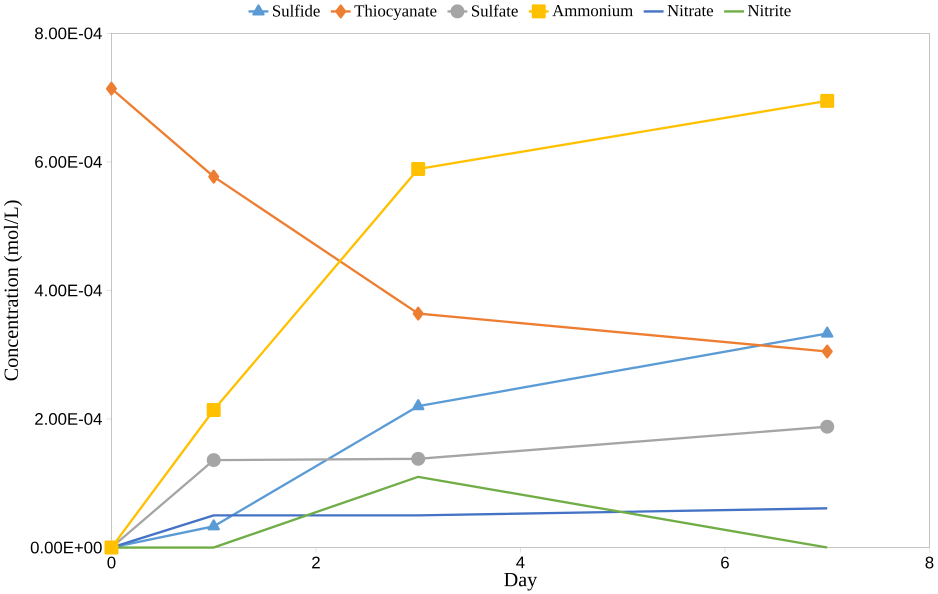 This screenshot has width=938, height=594. What do you see at coordinates (691, 10) in the screenshot?
I see `legend-label: Nitrate` at bounding box center [691, 10].